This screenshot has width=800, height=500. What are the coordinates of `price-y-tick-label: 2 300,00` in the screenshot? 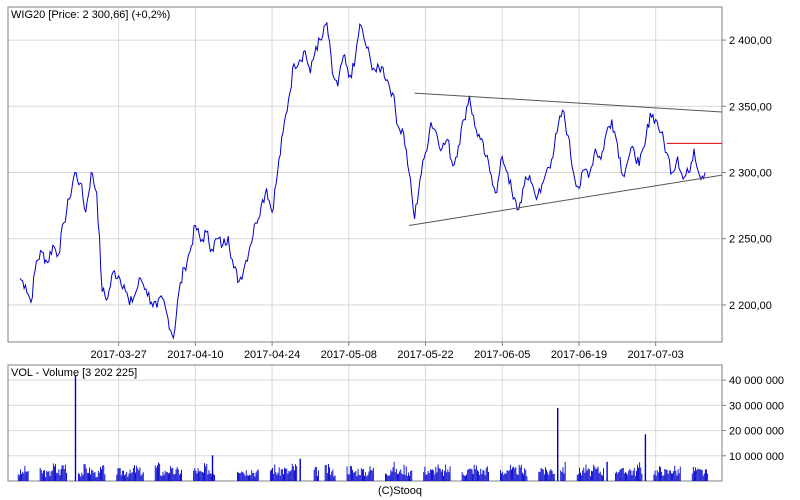 It's located at (750, 174).